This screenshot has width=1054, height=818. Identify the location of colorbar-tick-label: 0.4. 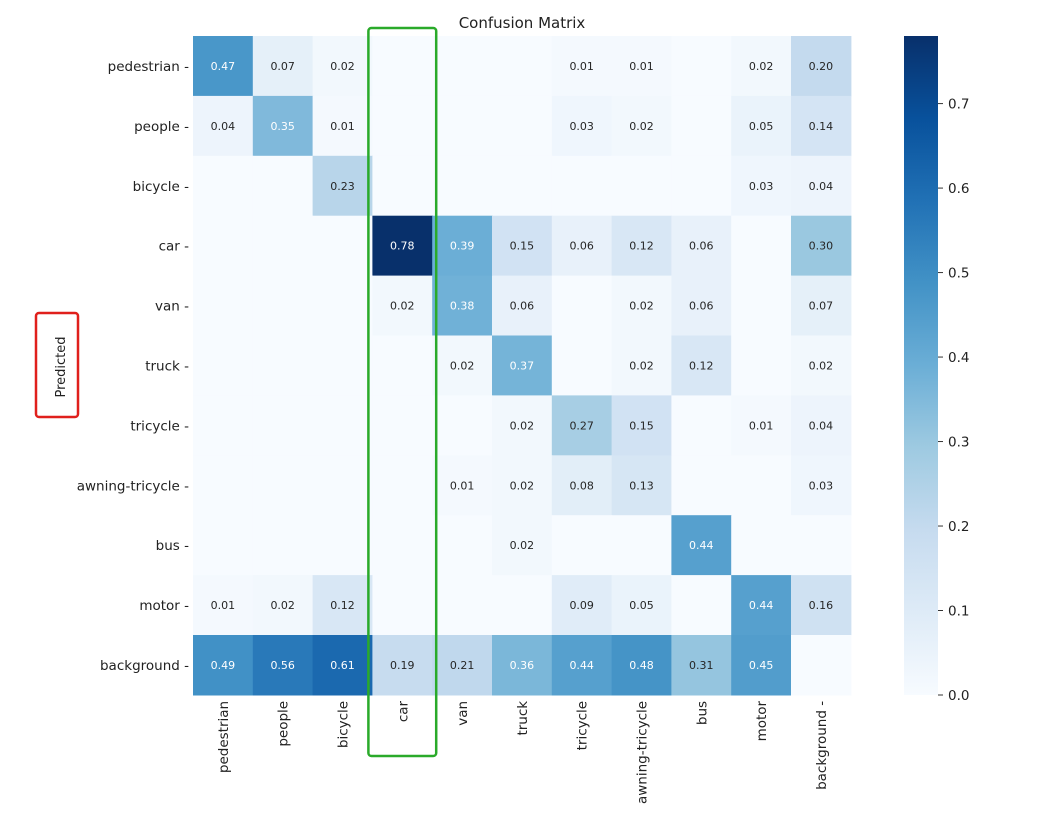
(958, 358).